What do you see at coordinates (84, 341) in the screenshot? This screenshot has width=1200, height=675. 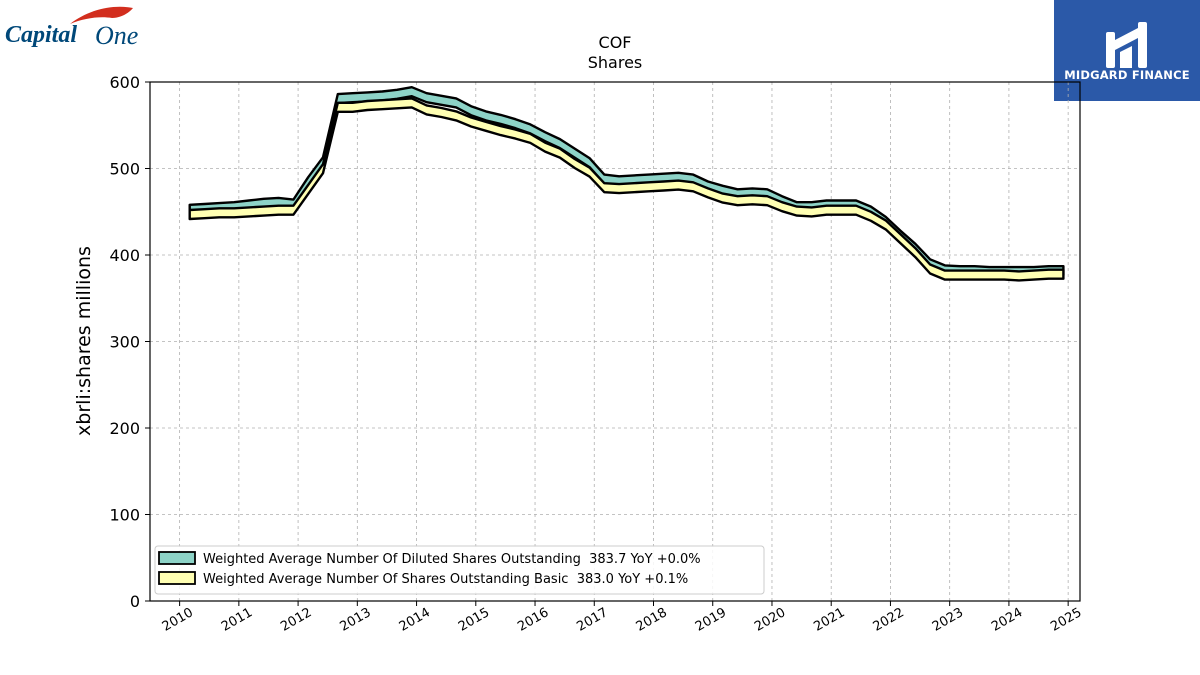 I see `y-axis-label: xbrli:shares millions` at bounding box center [84, 341].